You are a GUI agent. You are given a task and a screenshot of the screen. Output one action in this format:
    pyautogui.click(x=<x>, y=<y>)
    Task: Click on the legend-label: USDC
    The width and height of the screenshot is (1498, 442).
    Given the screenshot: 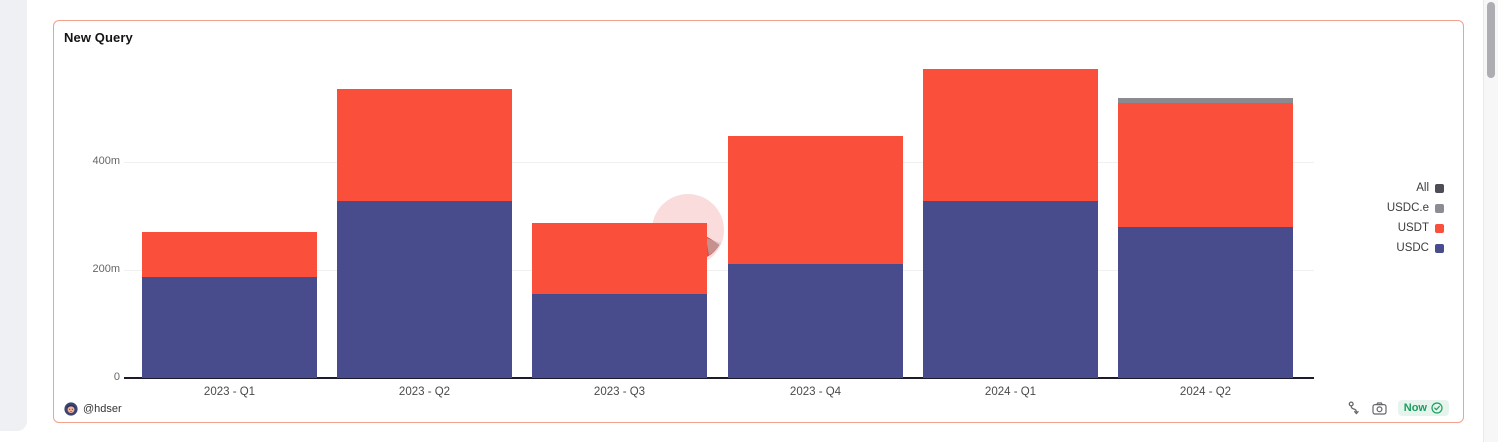 What is the action you would take?
    pyautogui.click(x=1412, y=248)
    